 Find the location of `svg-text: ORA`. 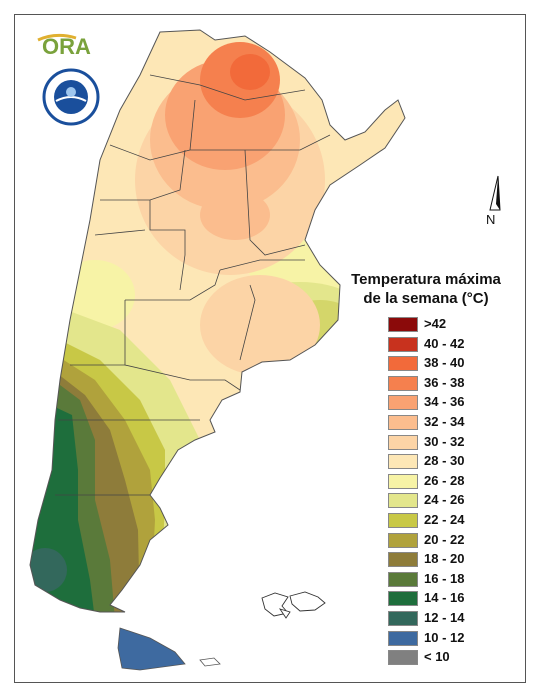

svg-text: ORA is located at coordinates (66, 46).